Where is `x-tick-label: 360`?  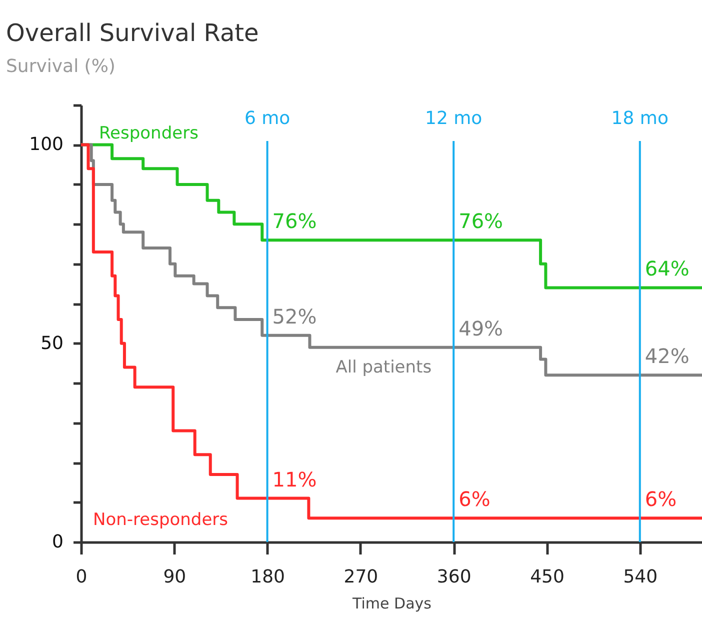
x-tick-label: 360 is located at coordinates (454, 577).